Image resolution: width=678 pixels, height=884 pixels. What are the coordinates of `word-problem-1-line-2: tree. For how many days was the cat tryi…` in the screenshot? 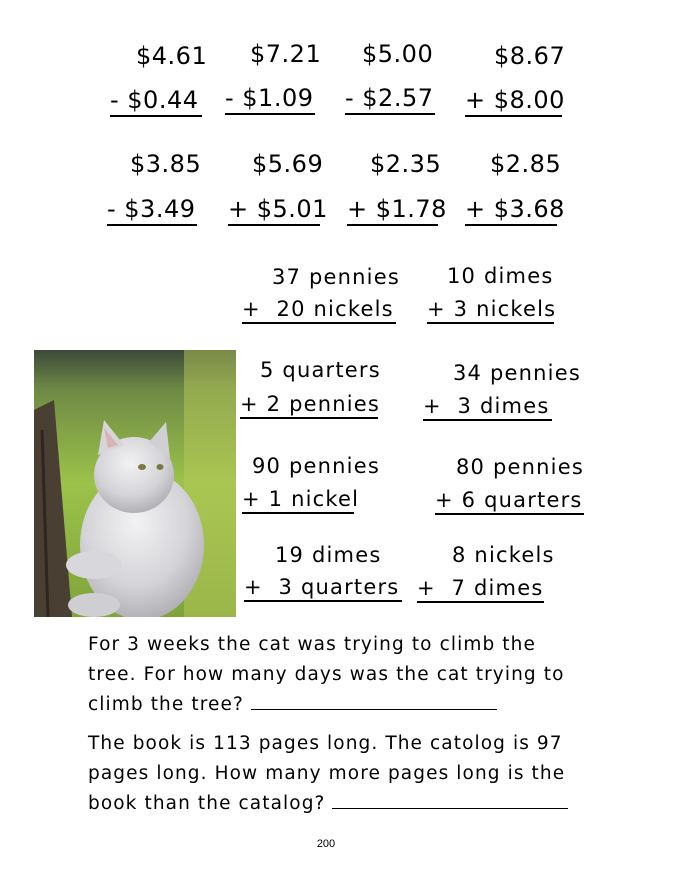 It's located at (326, 674).